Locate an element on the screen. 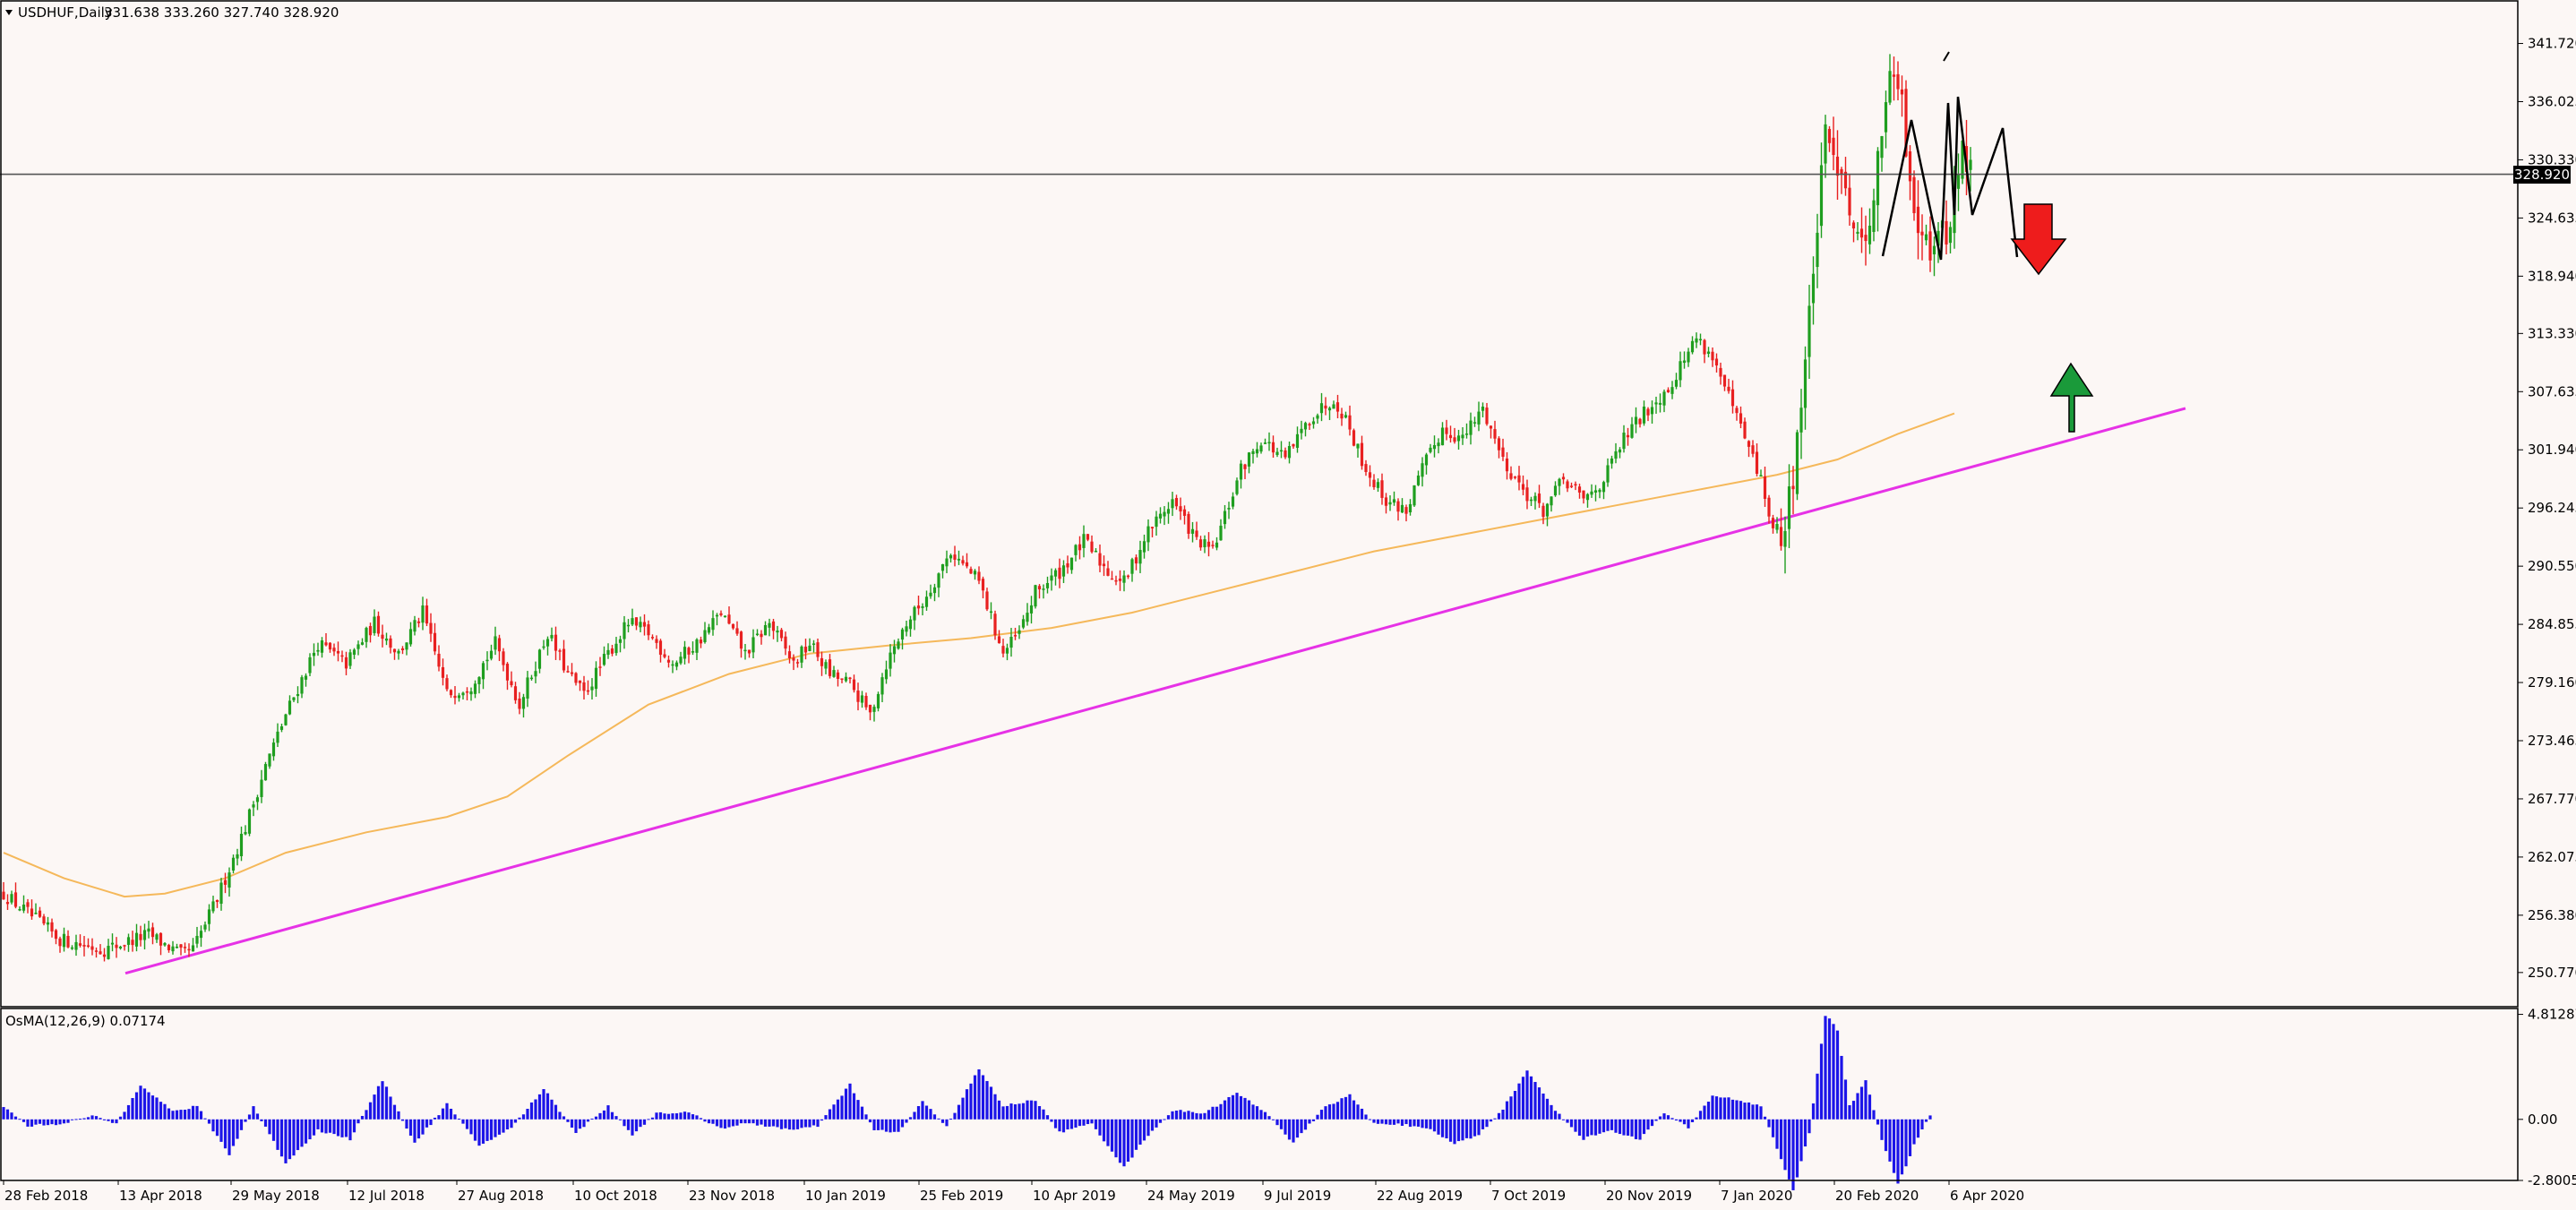  x-tick-label: 6 Apr 2020 is located at coordinates (1987, 1196).